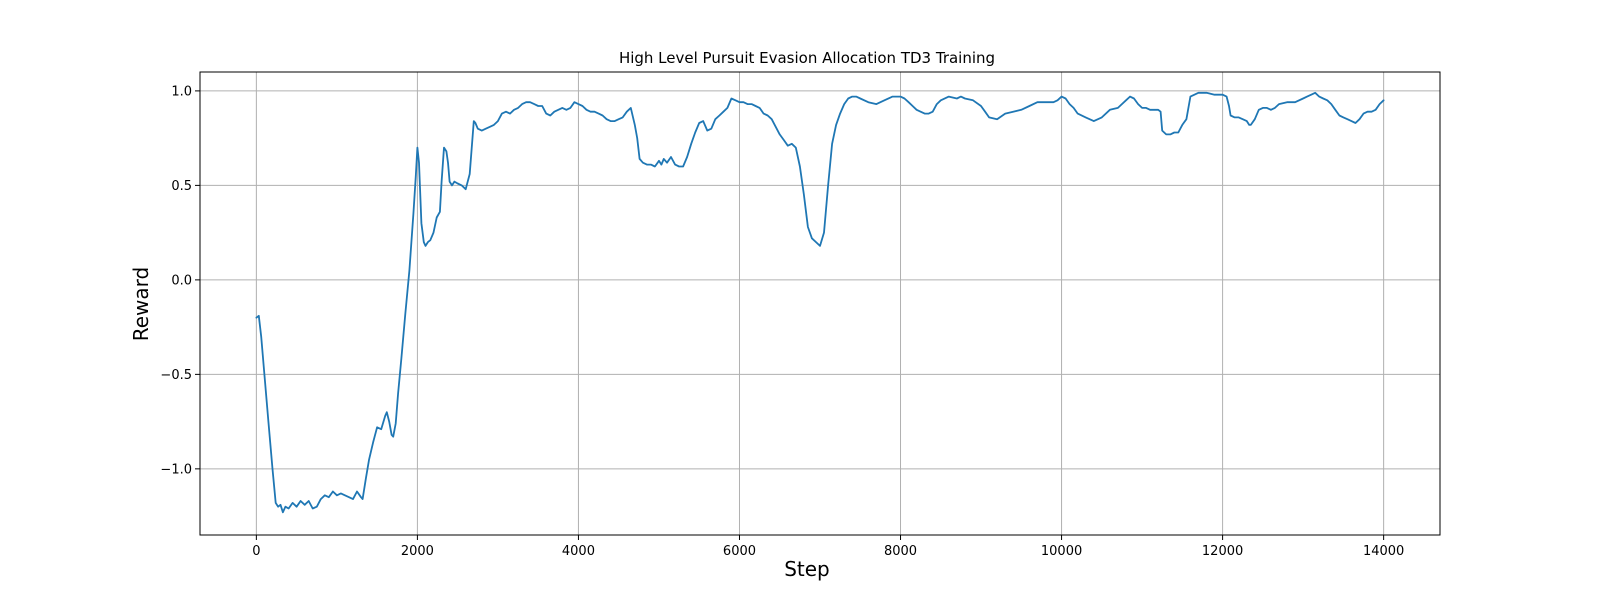 The width and height of the screenshot is (1600, 600). What do you see at coordinates (141, 304) in the screenshot?
I see `y-axis-label: Reward` at bounding box center [141, 304].